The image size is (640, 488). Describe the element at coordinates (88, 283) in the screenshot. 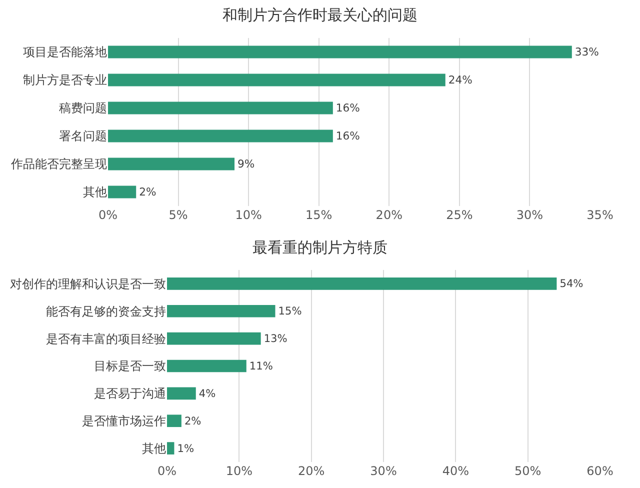

I see `y-tick-label: 对创作的理解和认识是否一致` at that location.